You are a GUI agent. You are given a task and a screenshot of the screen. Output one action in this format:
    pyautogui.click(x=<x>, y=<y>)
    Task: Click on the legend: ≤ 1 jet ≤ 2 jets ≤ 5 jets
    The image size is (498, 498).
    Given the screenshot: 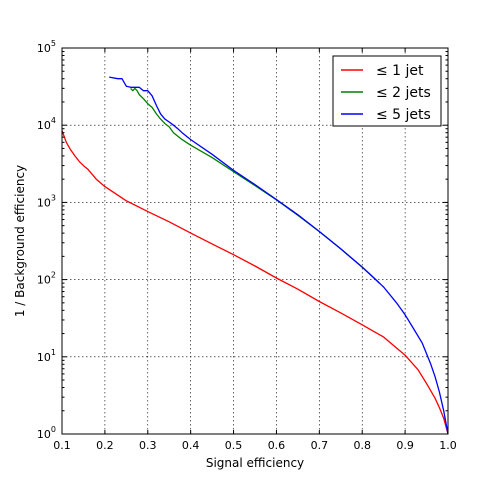 What is the action you would take?
    pyautogui.click(x=387, y=91)
    